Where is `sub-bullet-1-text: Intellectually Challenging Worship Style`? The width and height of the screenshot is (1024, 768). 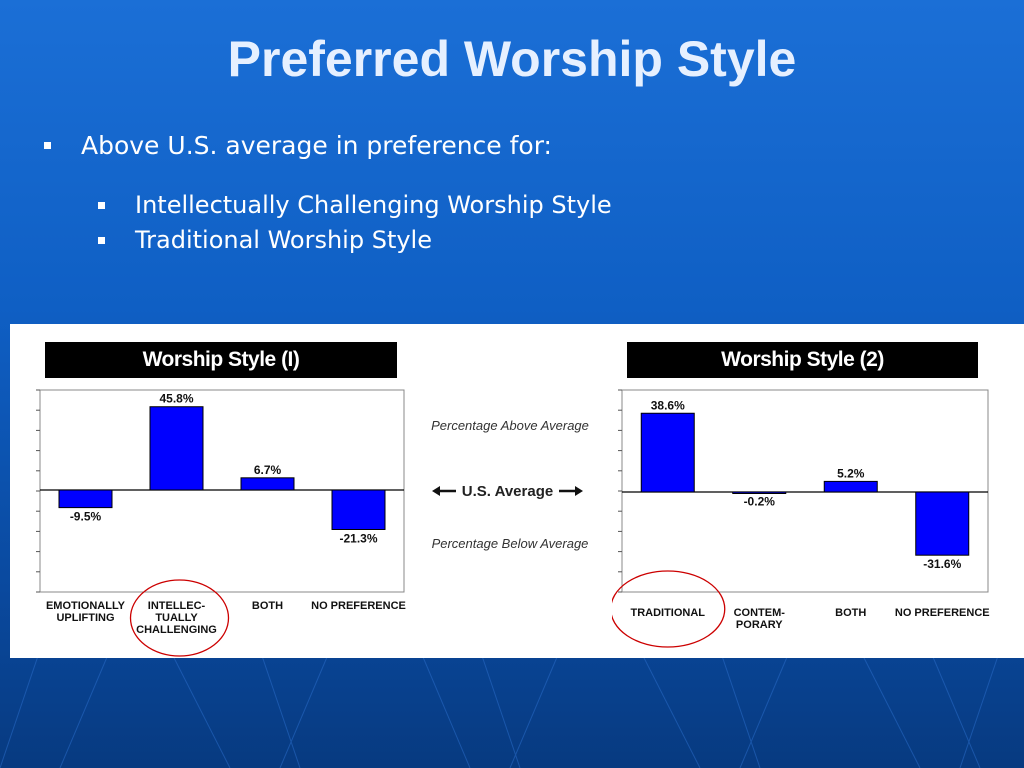 sub-bullet-1-text: Intellectually Challenging Worship Style is located at coordinates (373, 205).